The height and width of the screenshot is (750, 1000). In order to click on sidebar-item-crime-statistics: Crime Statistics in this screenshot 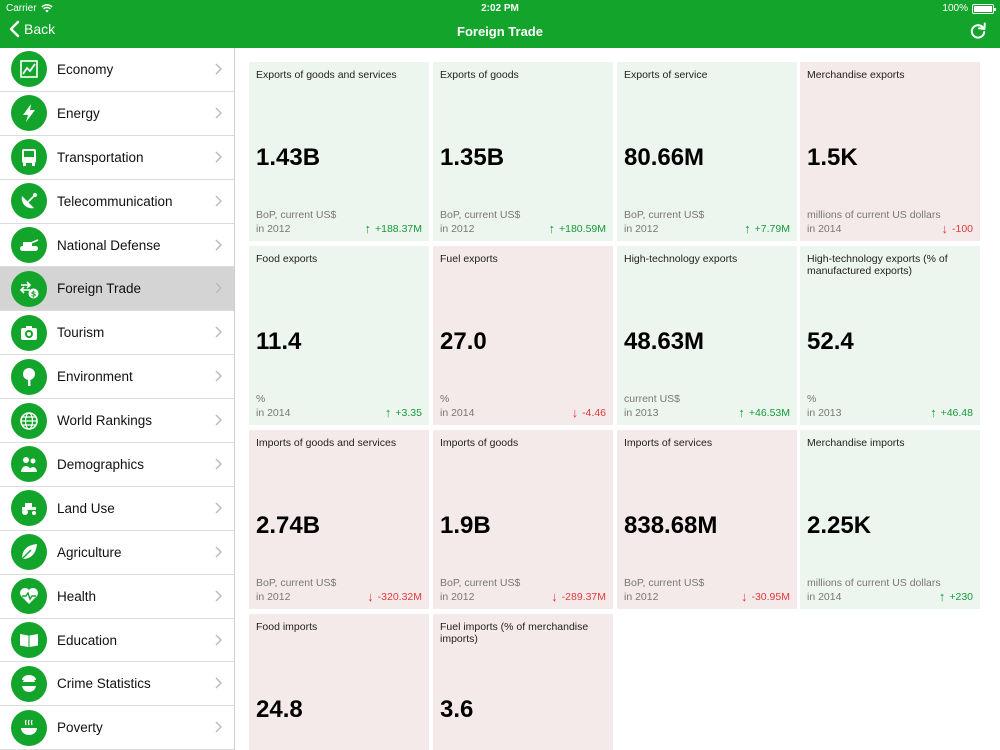, I will do `click(117, 684)`.